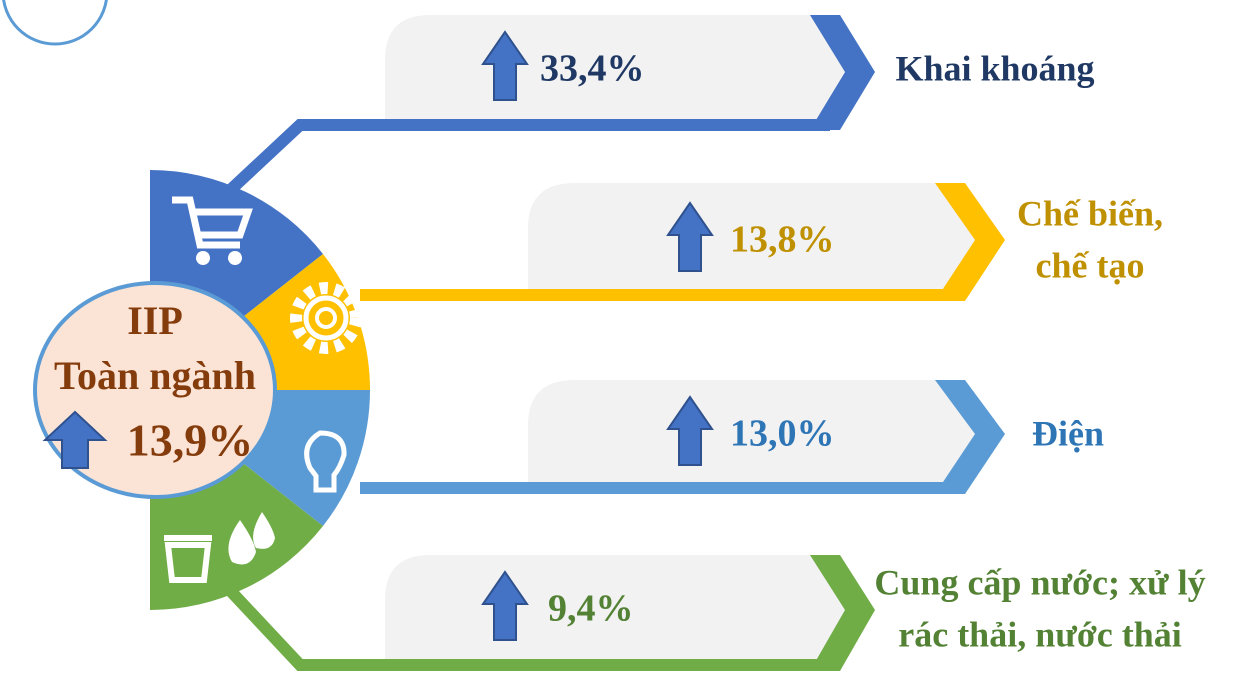  What do you see at coordinates (994, 68) in the screenshot?
I see `item-label: Khai khoáng` at bounding box center [994, 68].